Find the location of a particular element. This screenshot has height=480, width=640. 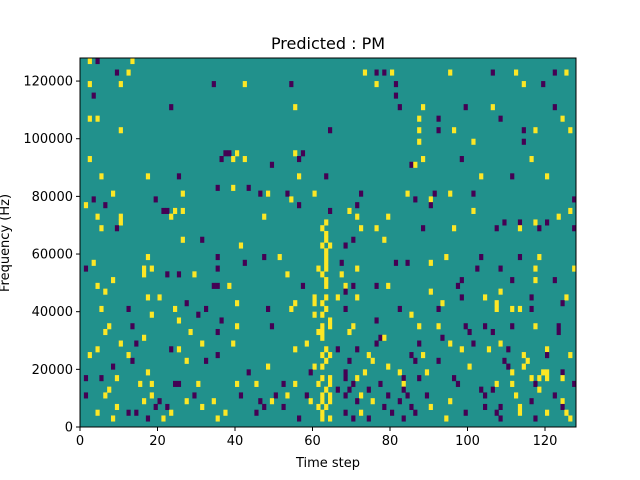

y-tick-label: 100000 is located at coordinates (48, 139).